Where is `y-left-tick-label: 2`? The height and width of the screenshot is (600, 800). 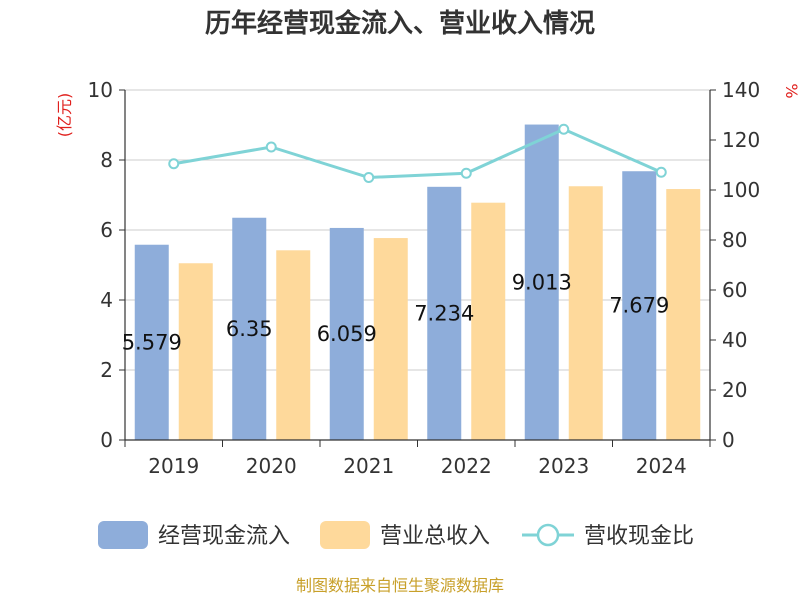
y-left-tick-label: 2 is located at coordinates (106, 370).